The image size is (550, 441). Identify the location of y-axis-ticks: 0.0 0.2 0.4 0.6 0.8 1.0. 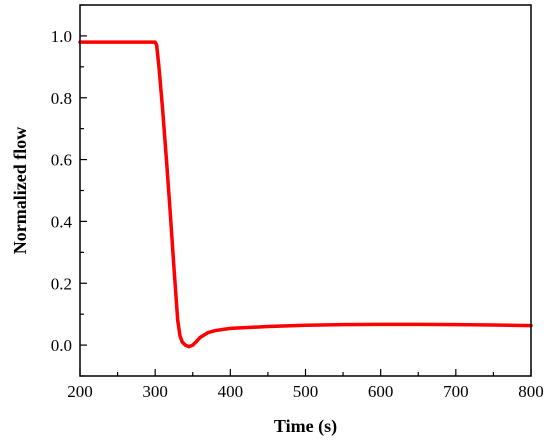
(69, 190).